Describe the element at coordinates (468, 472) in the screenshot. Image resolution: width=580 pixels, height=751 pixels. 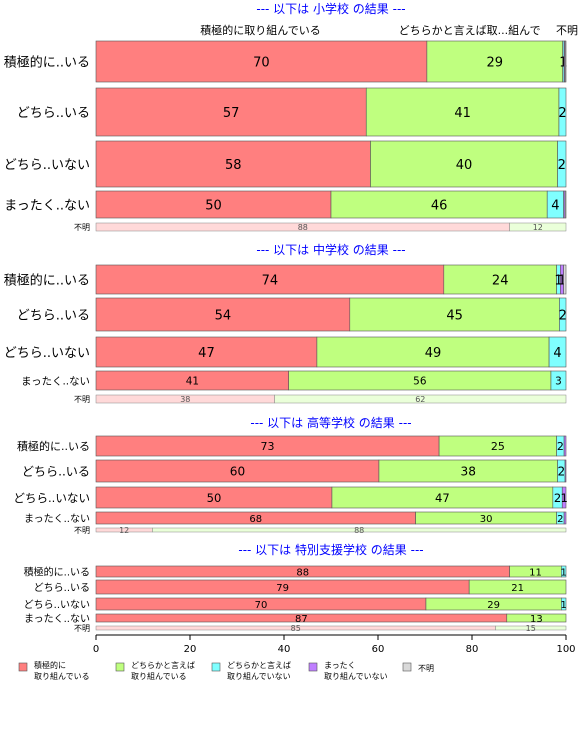
I see `data-label: 38` at that location.